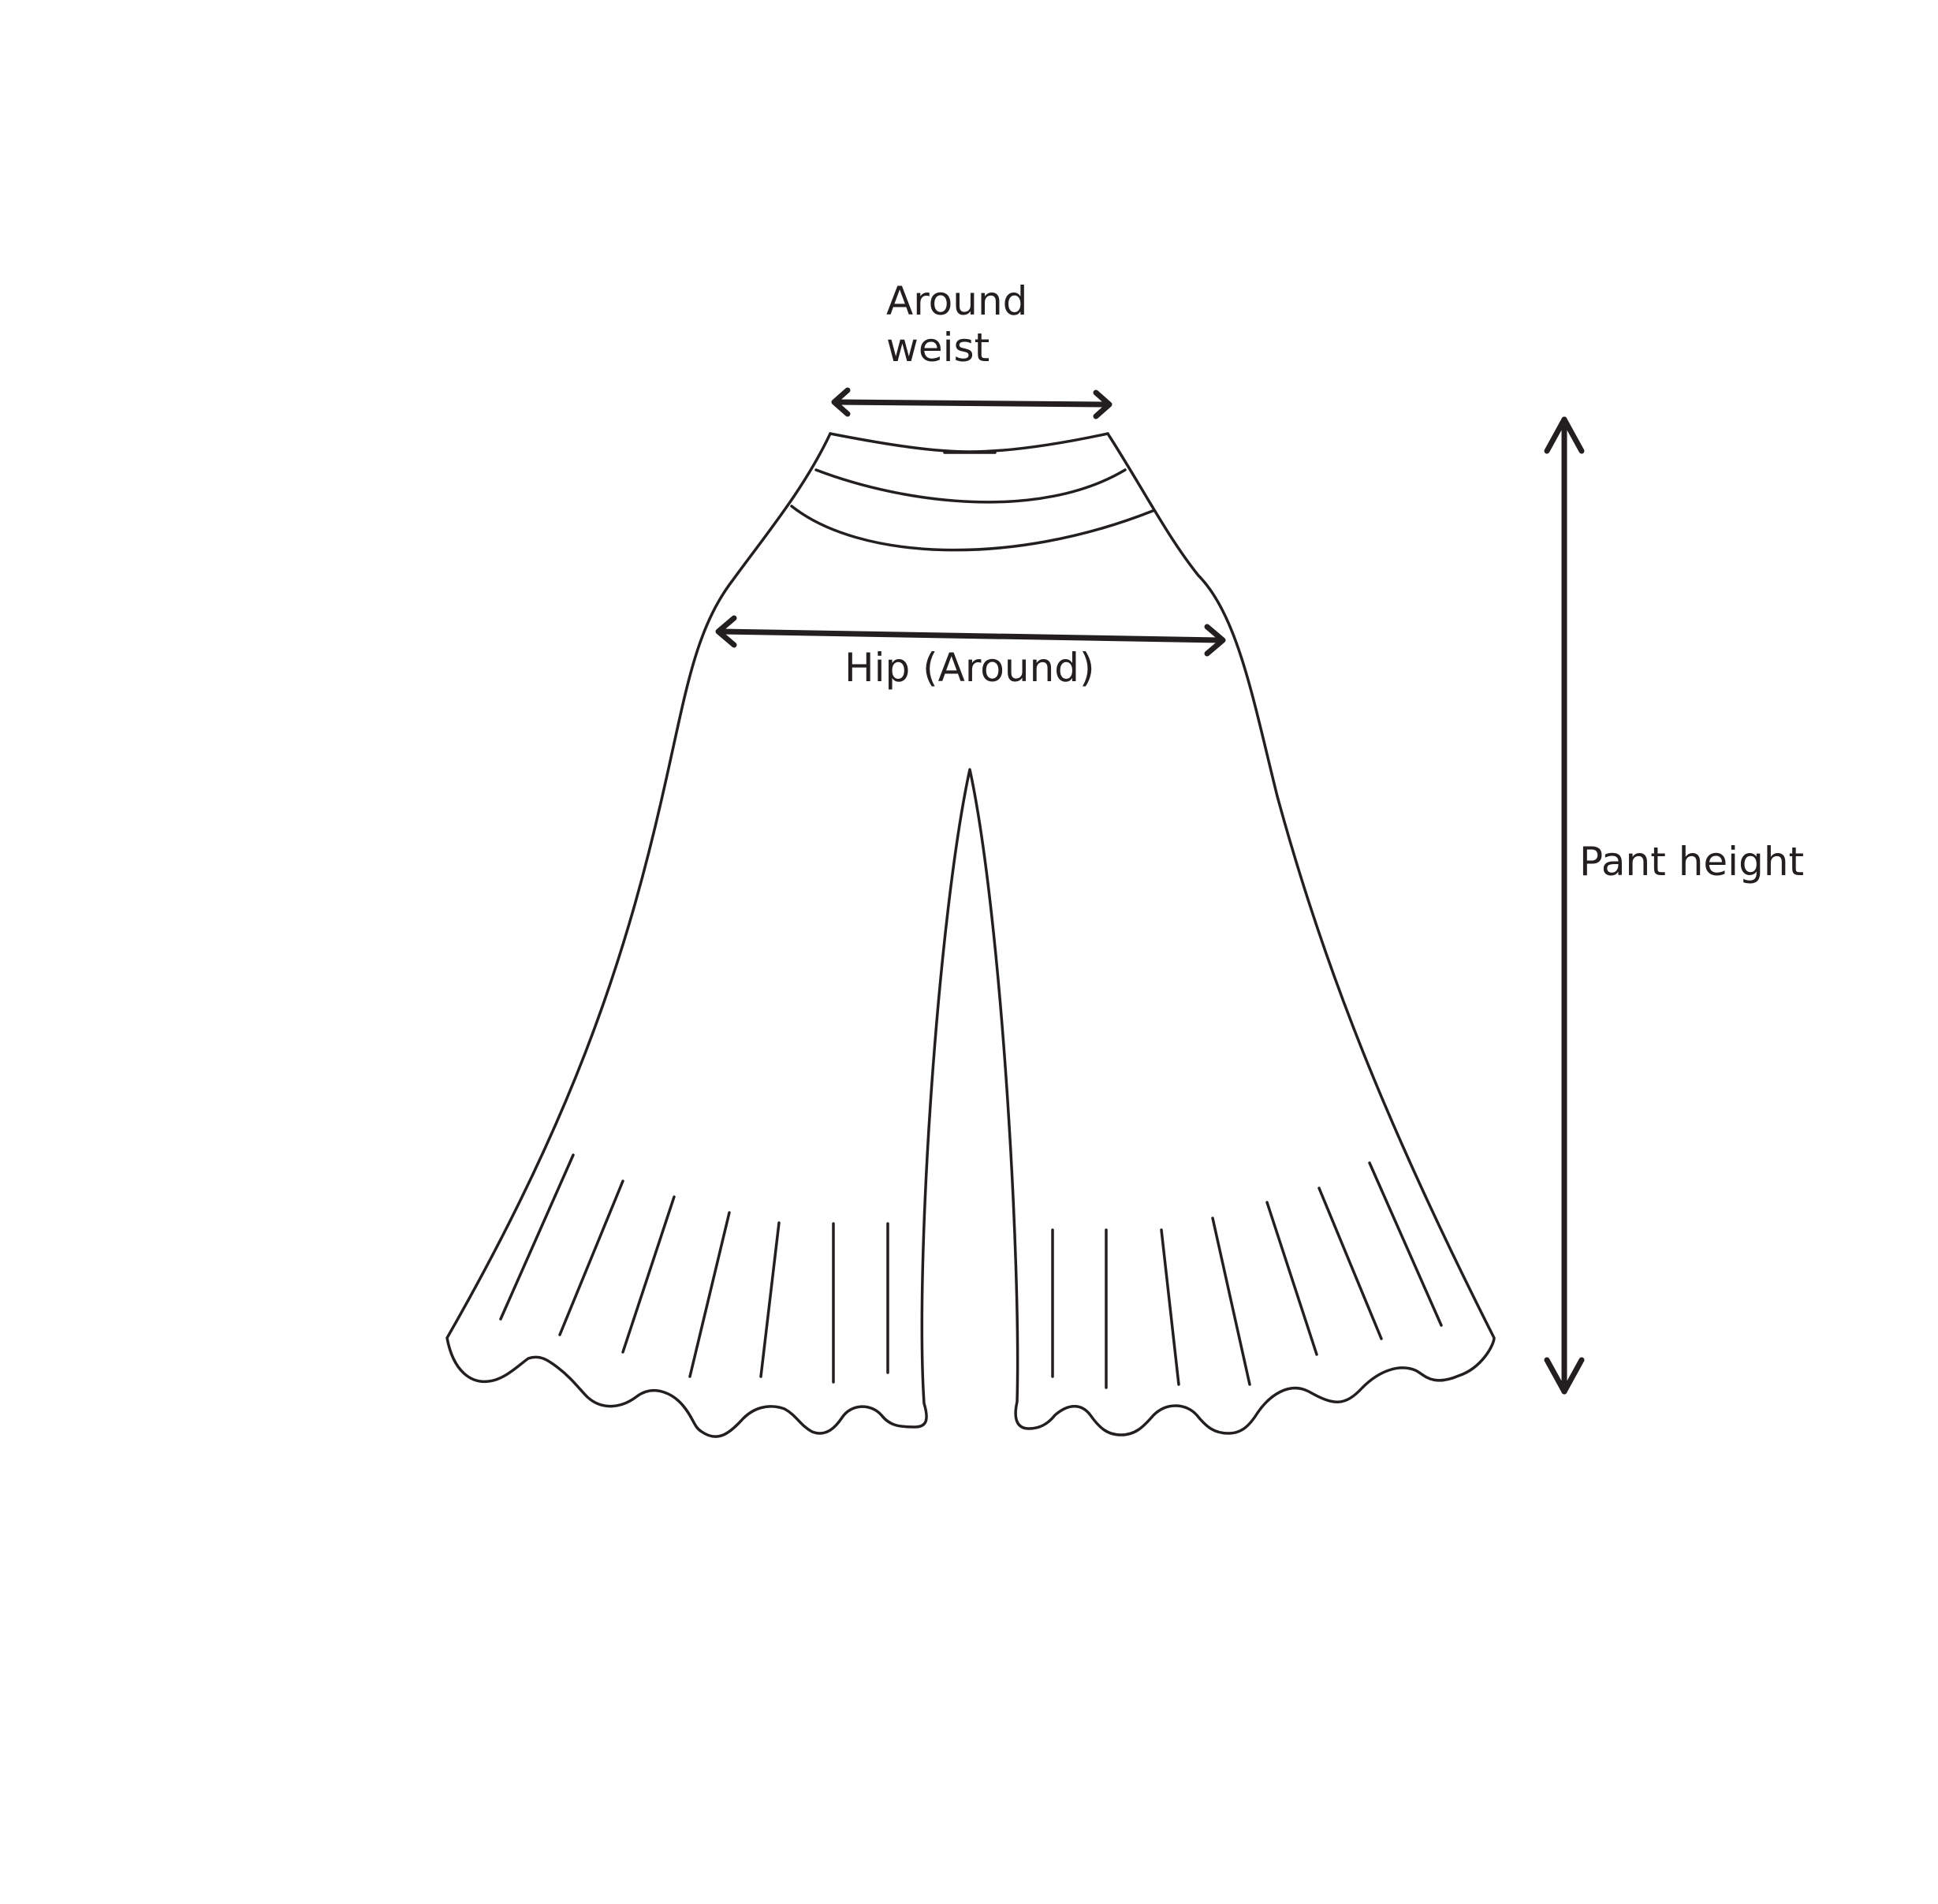  I want to click on waistband-top-edge, so click(969, 443).